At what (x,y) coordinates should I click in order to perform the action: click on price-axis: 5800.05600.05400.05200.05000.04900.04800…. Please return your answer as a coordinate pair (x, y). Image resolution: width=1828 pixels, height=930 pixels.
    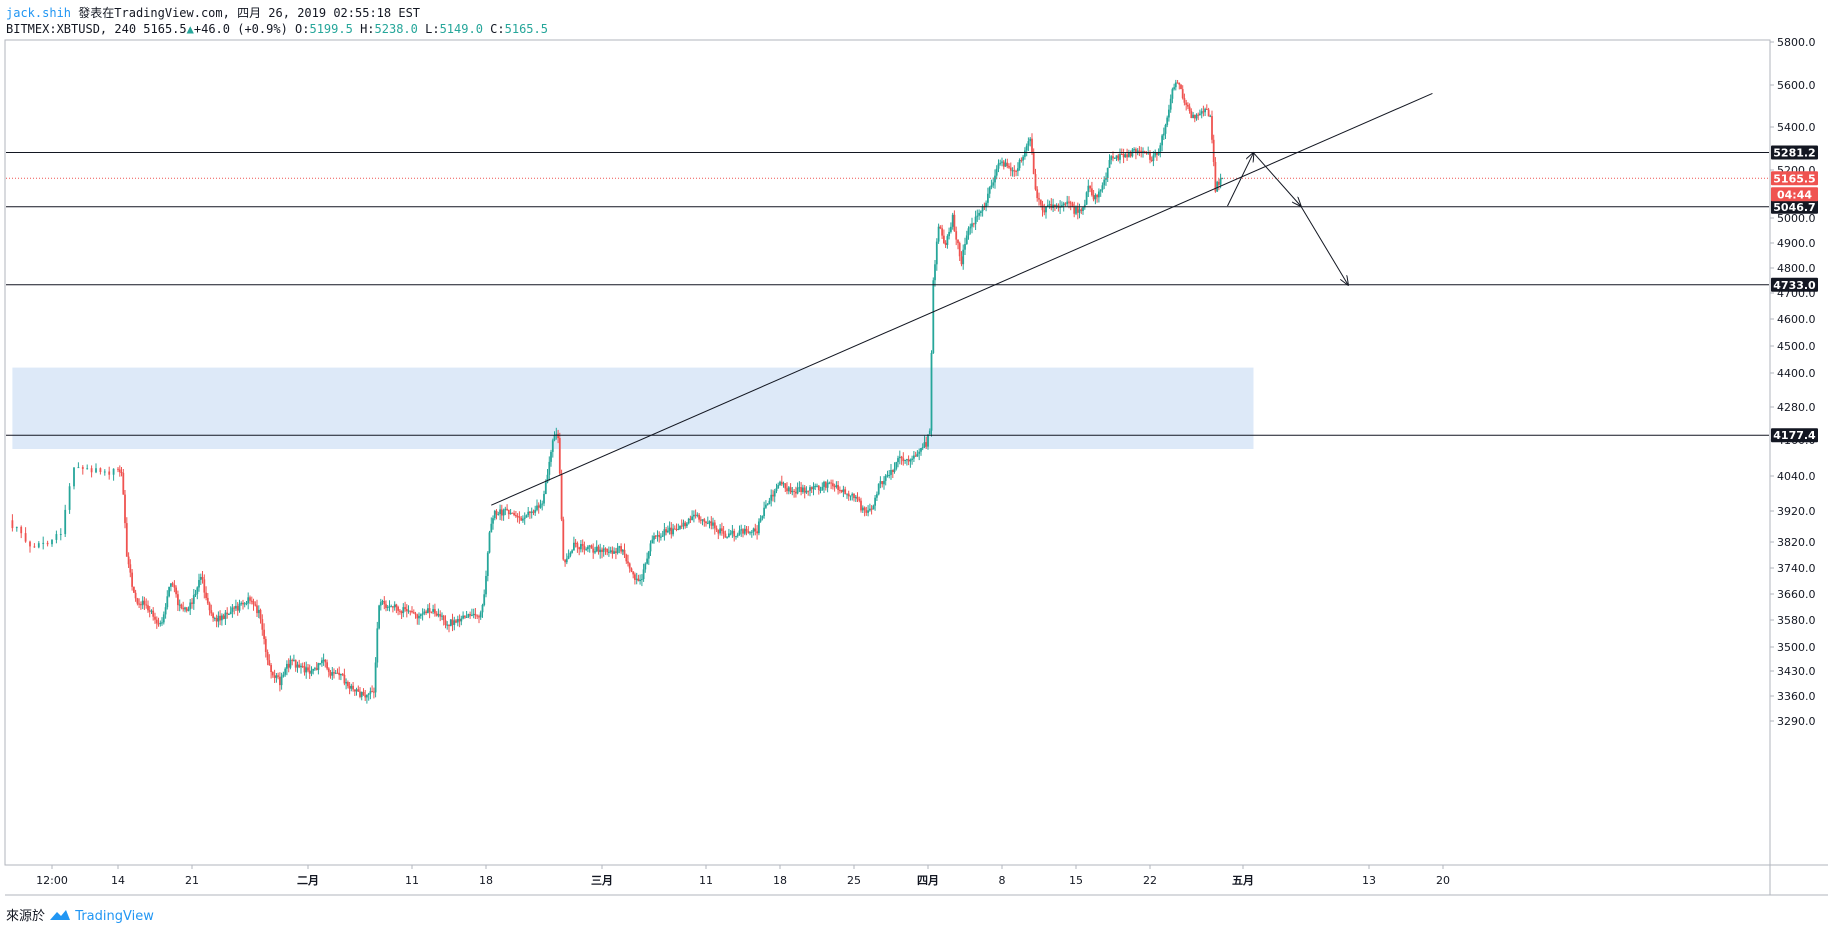
    Looking at the image, I should click on (1793, 382).